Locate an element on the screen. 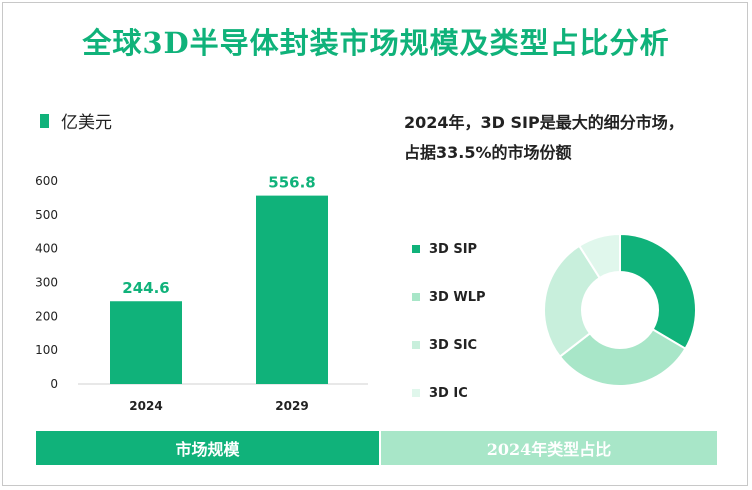 This screenshot has width=752, height=490. pie-legend-label: 3D IC is located at coordinates (448, 393).